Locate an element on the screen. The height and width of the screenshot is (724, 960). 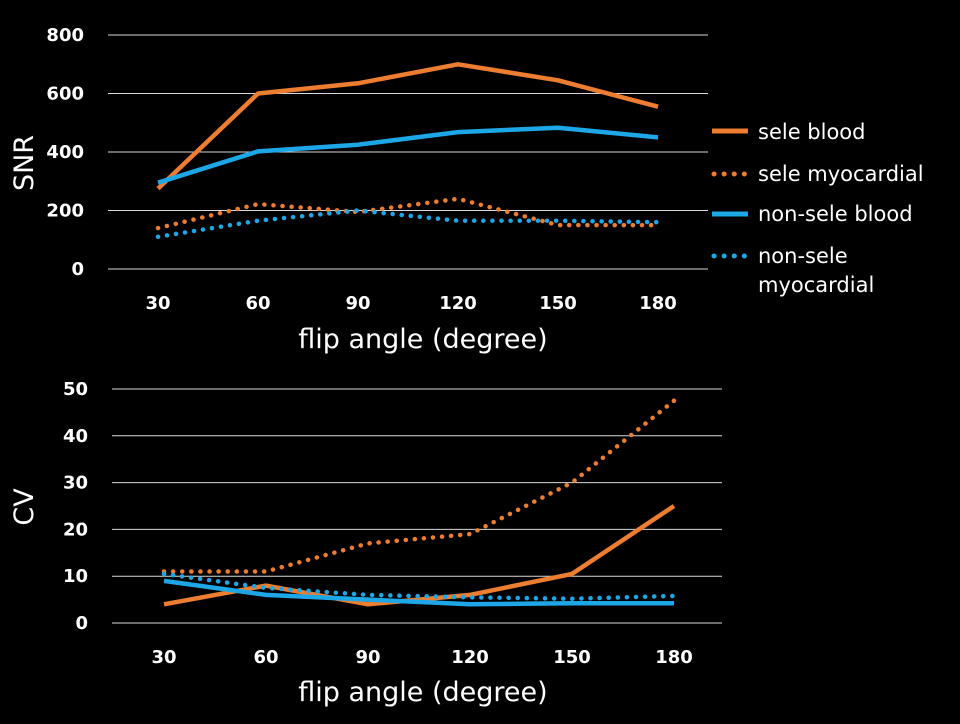
snr-series-sele-myocardial is located at coordinates (408, 213).